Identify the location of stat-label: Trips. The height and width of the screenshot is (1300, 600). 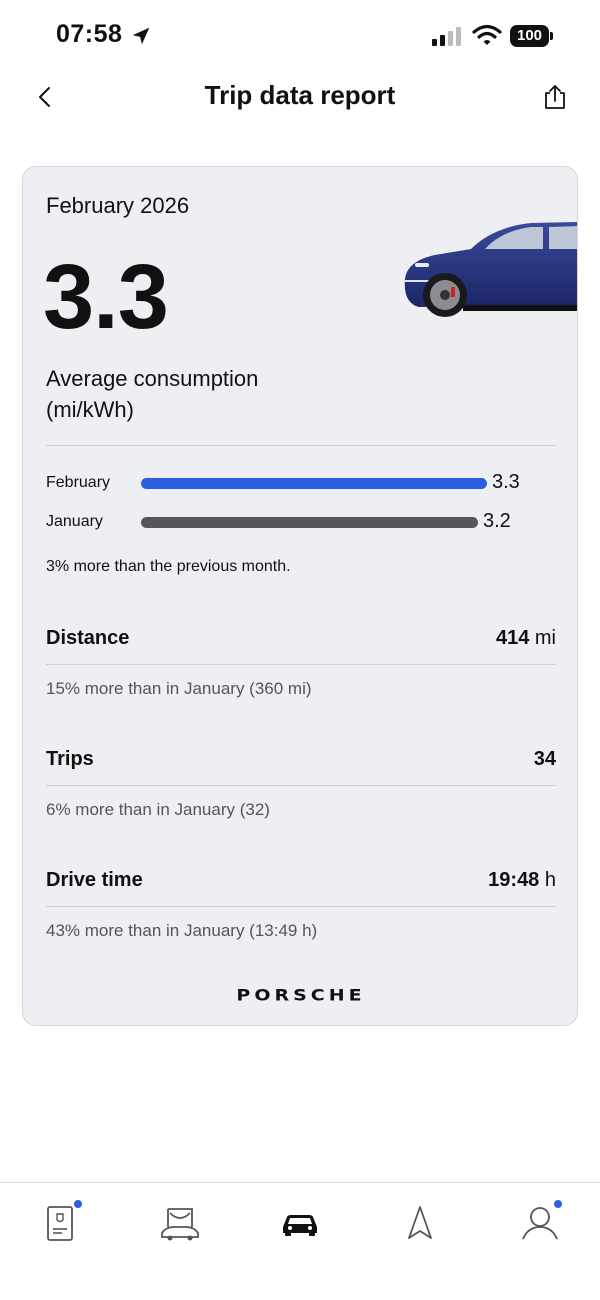
(70, 759).